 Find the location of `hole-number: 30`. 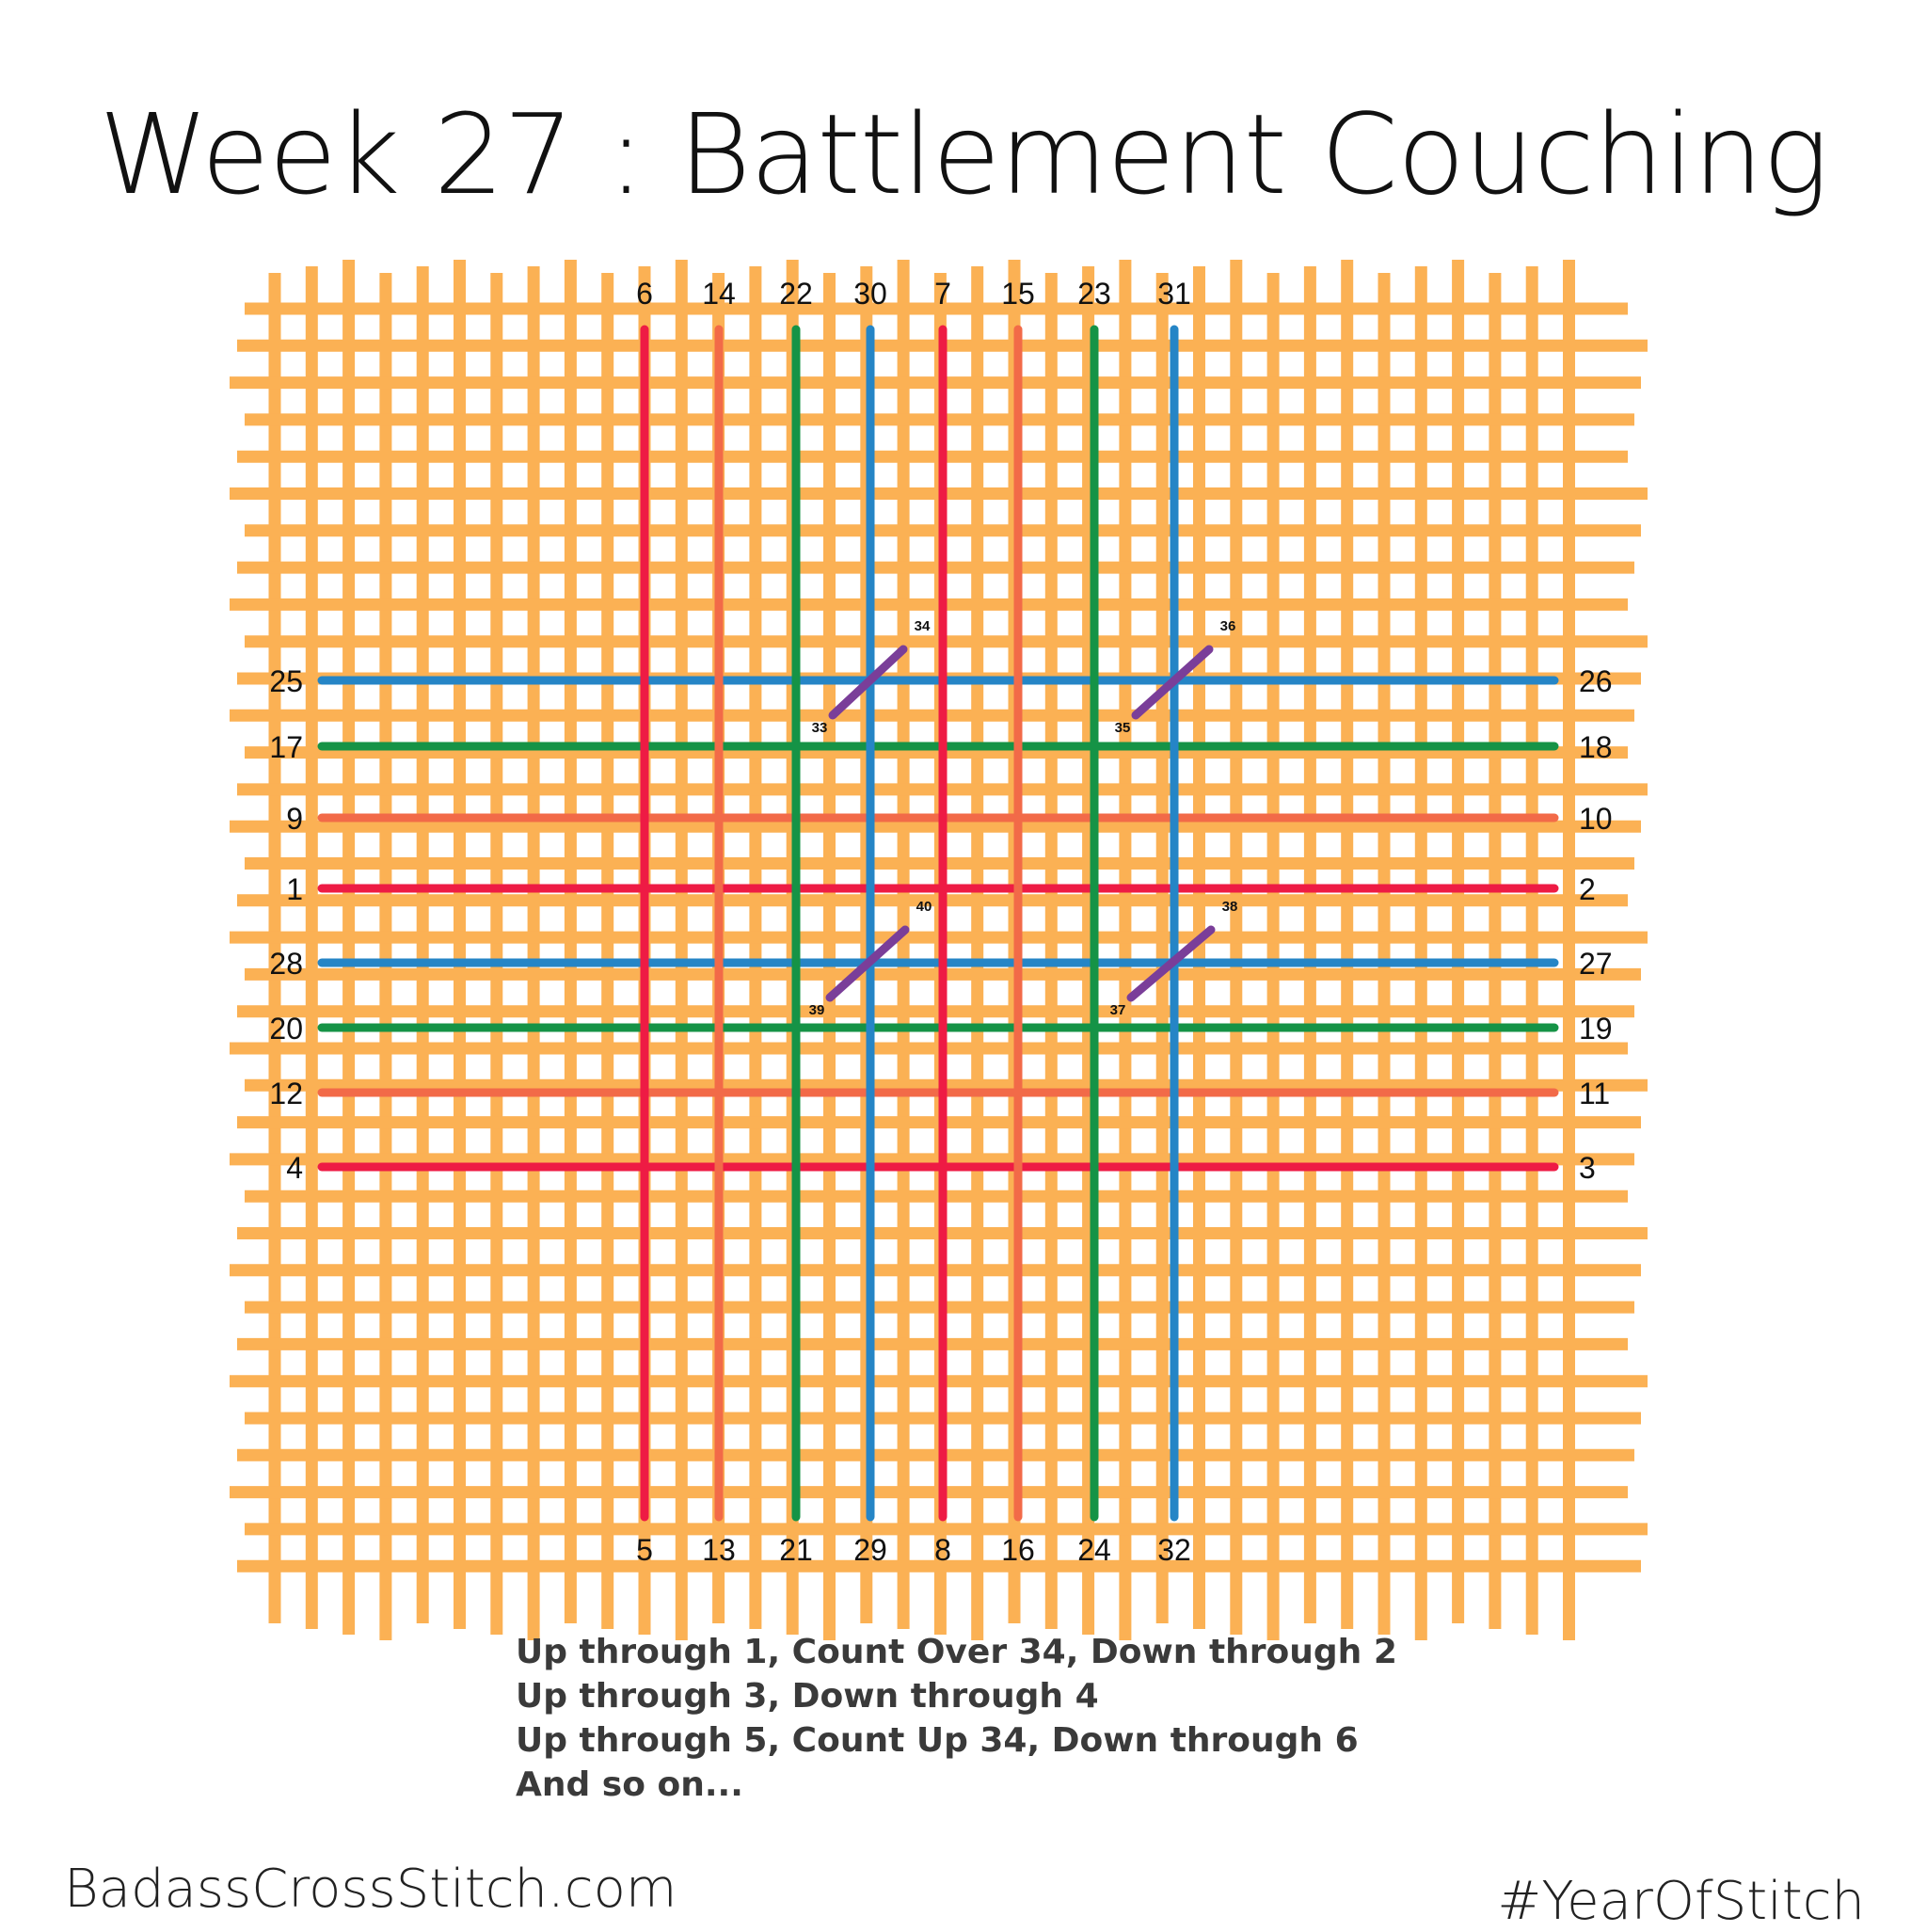

hole-number: 30 is located at coordinates (870, 294).